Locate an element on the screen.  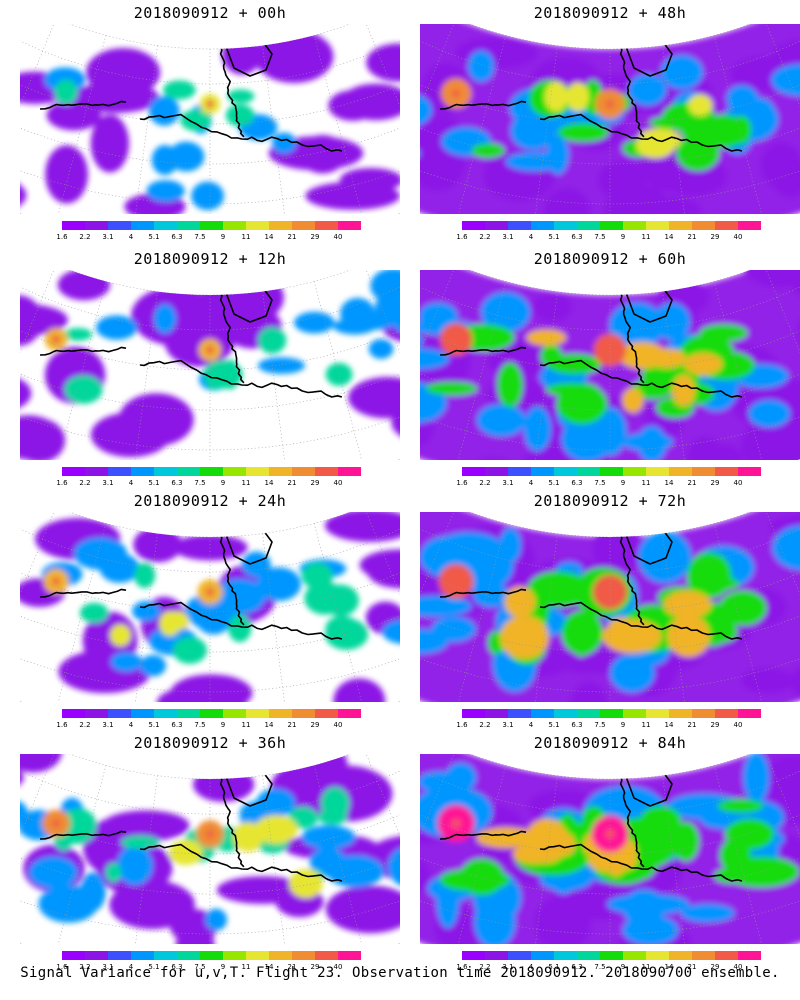
colorbar-tick-label: 1.6 is located at coordinates (462, 483).